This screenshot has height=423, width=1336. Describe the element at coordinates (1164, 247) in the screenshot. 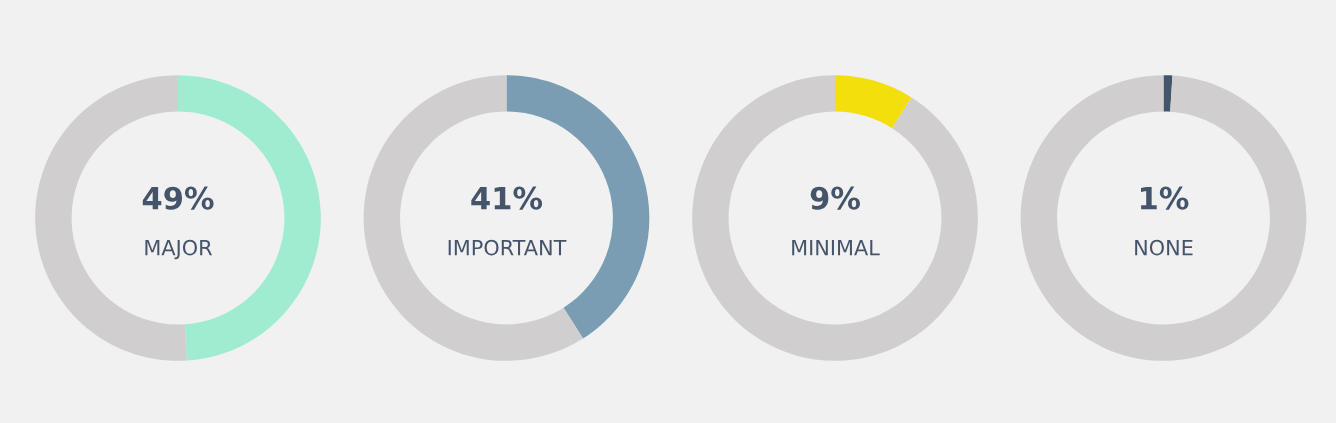

I see `text: NONE` at that location.